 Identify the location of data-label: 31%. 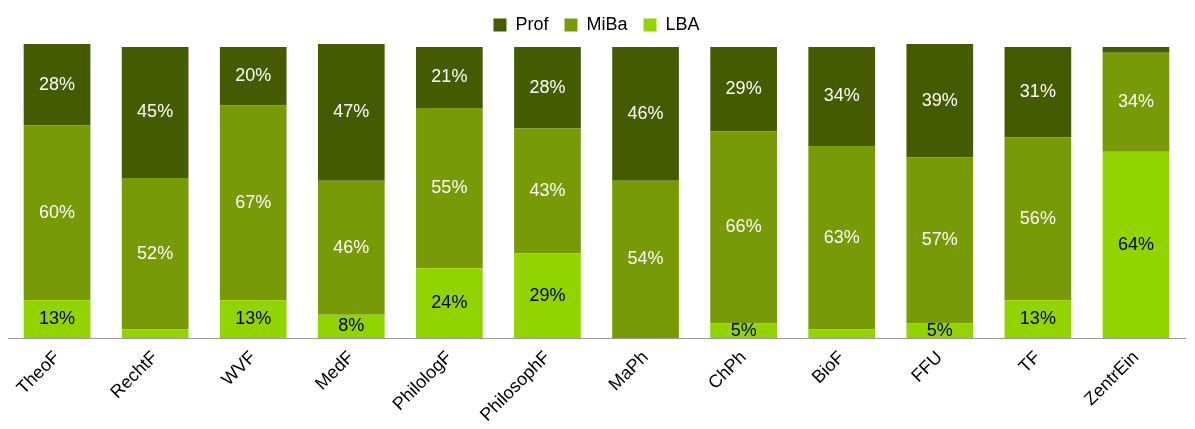
(1037, 91).